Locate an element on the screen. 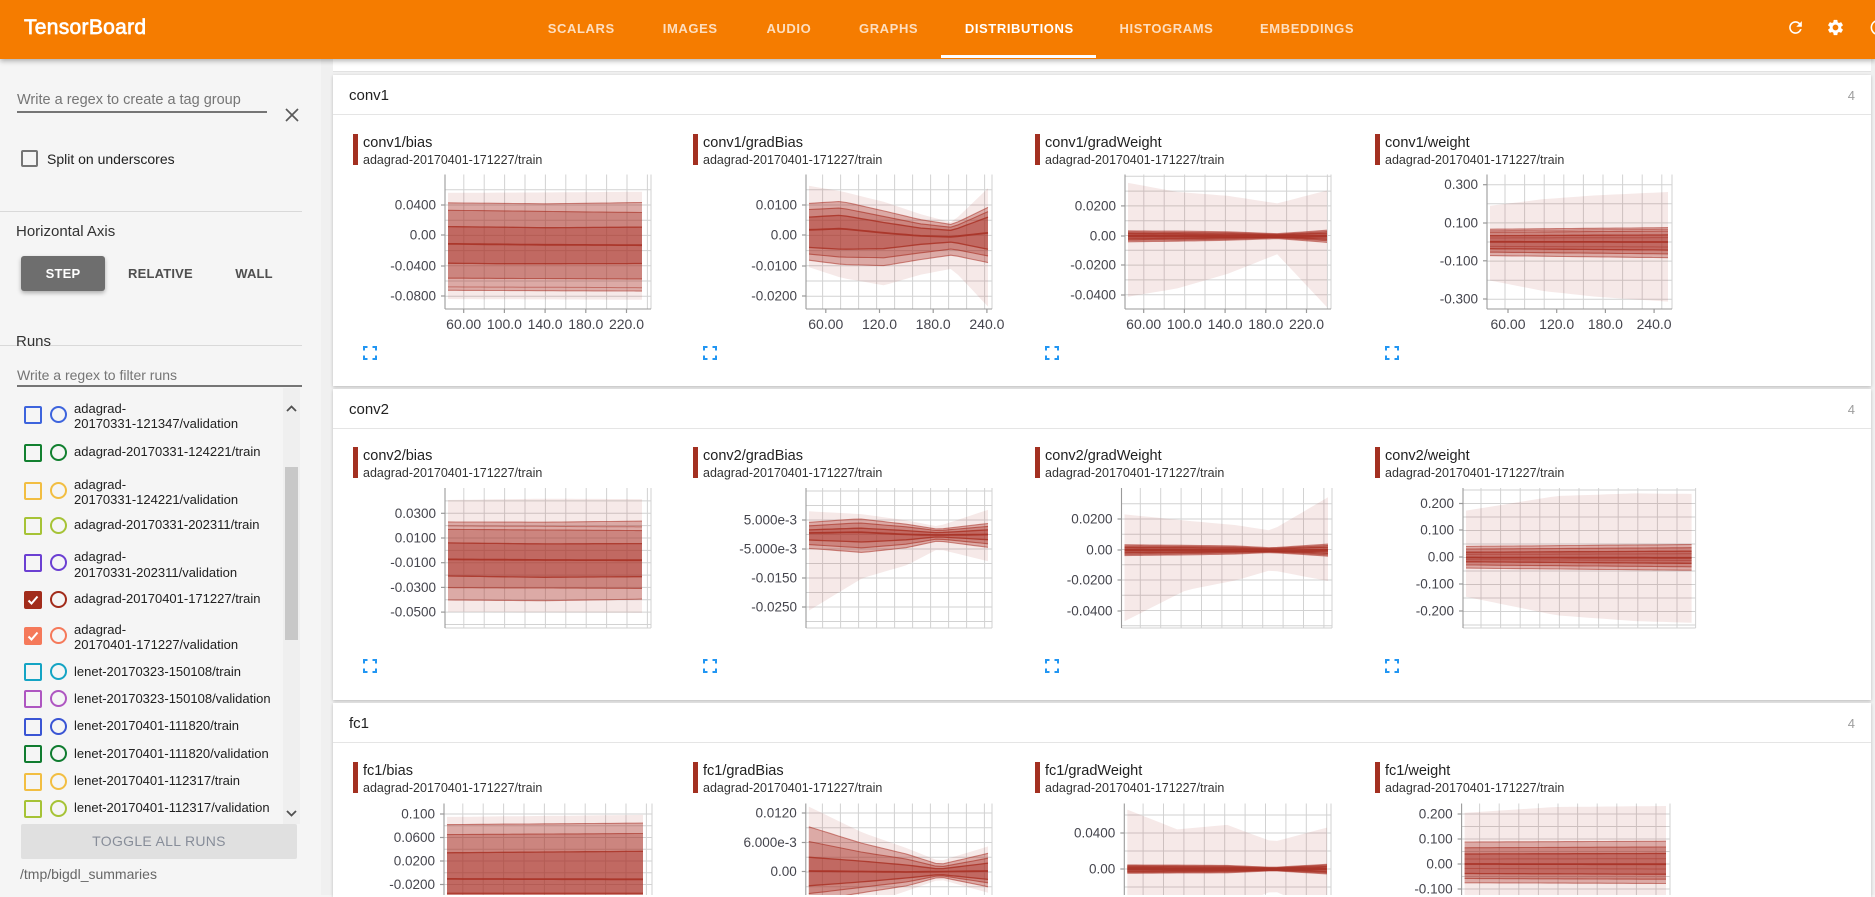 The height and width of the screenshot is (897, 1875). svg-text: -0.0150 is located at coordinates (774, 578).